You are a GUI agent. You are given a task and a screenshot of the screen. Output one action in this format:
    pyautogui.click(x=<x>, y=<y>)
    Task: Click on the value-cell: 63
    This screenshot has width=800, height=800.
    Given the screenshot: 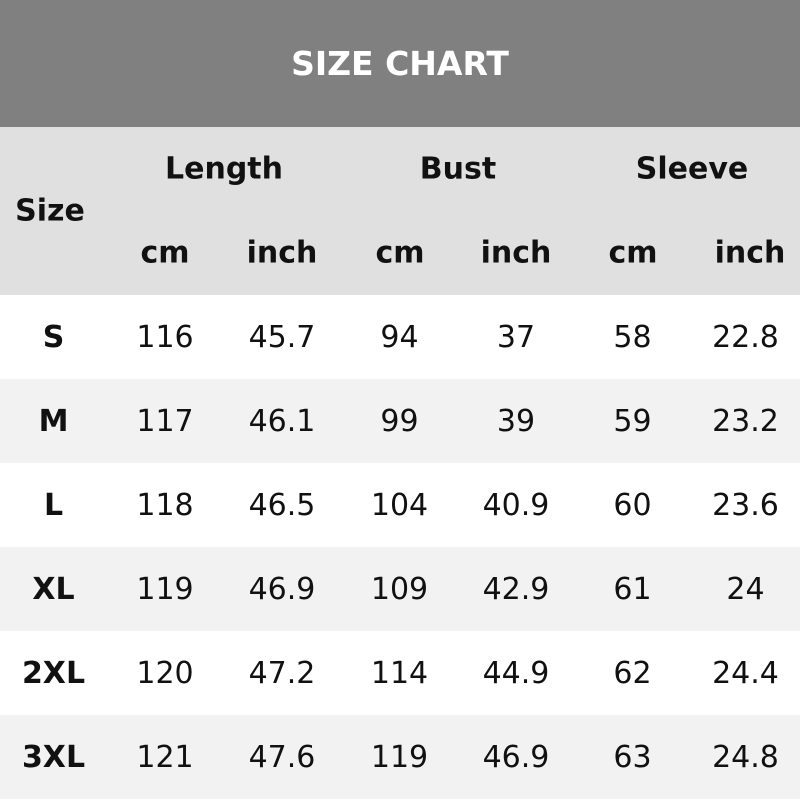 What is the action you would take?
    pyautogui.click(x=632, y=757)
    